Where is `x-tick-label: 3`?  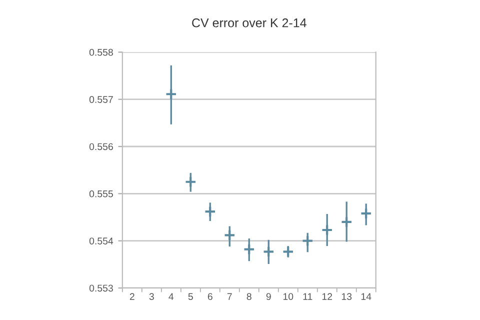 x-tick-label: 3 is located at coordinates (151, 296).